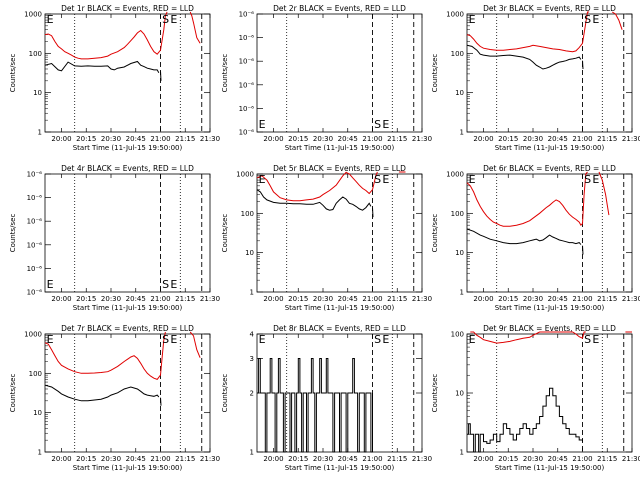 The image size is (640, 480). I want to click on chart-title: Det 5r BLACK = Events, RED = LLD, so click(339, 168).